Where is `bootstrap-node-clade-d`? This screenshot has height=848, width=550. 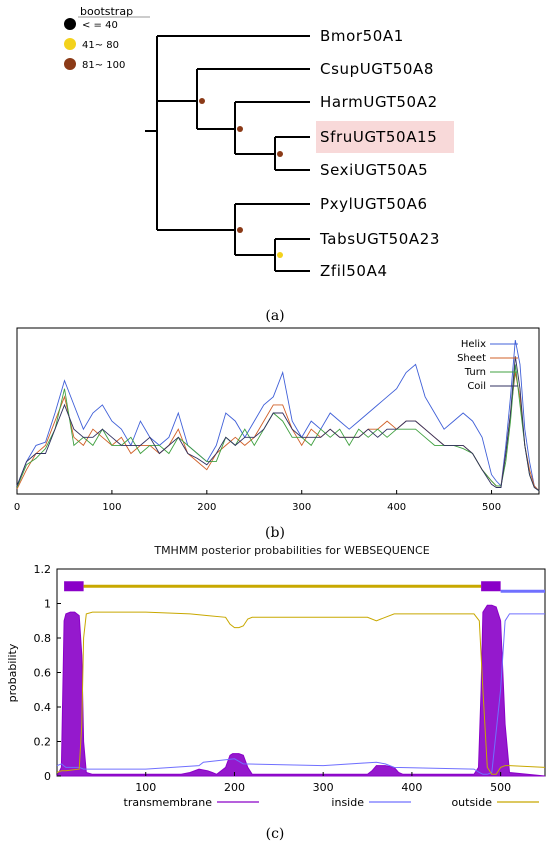 bootstrap-node-clade-d is located at coordinates (240, 230).